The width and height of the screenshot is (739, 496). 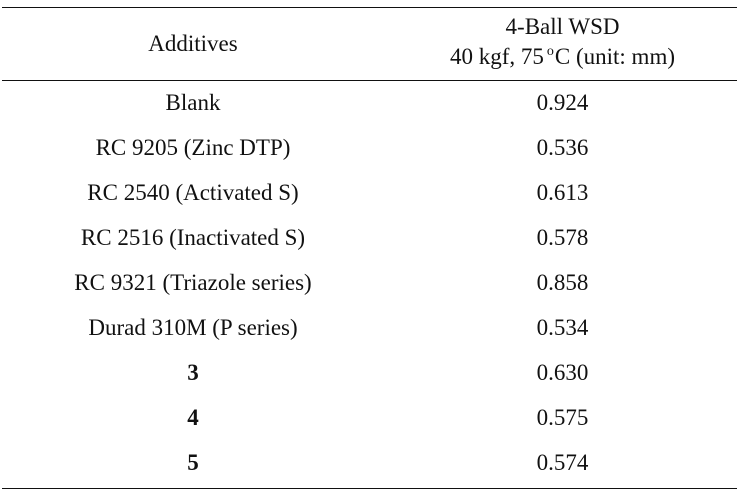 What do you see at coordinates (496, 56) in the screenshot?
I see `header-wsd-conditions-pre: 40 kgf, 75` at bounding box center [496, 56].